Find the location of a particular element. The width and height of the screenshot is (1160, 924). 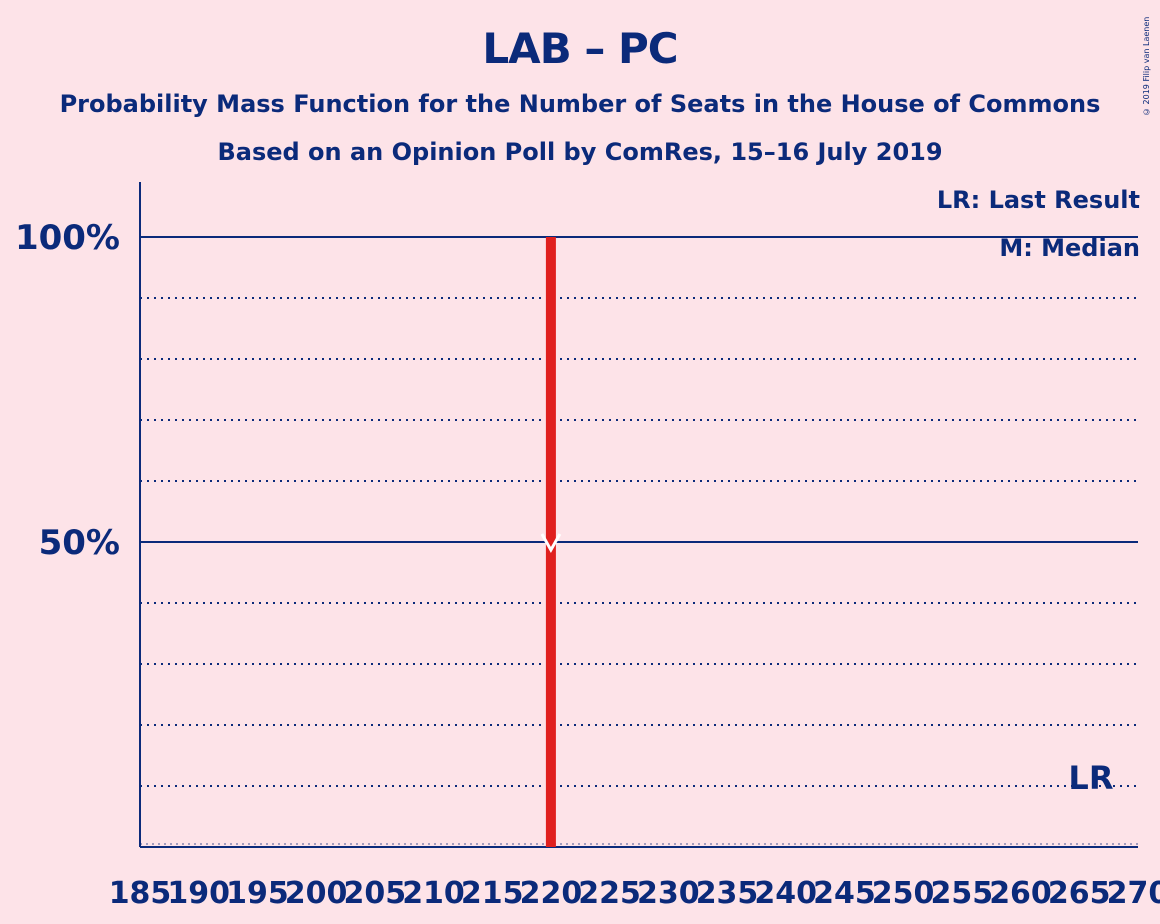

x-tick-label: 235 is located at coordinates (727, 893).